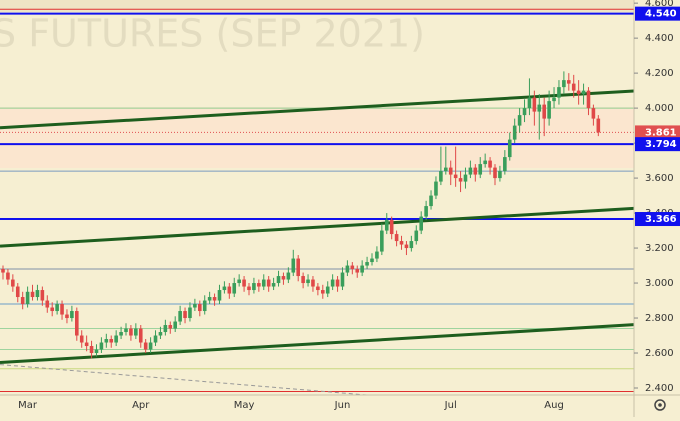 This screenshot has width=680, height=421. I want to click on gear, so click(660, 405).